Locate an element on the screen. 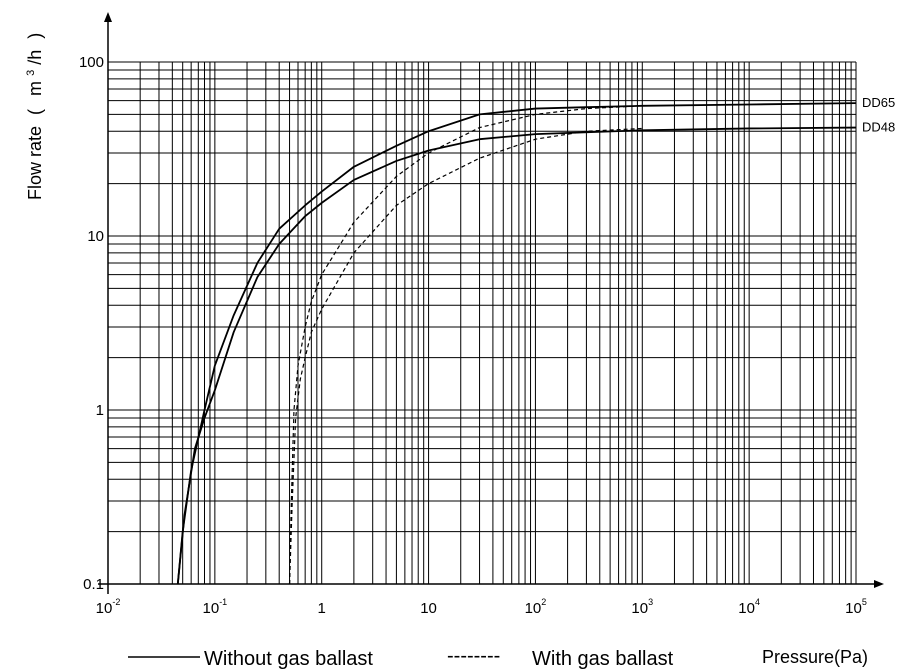 Image resolution: width=919 pixels, height=670 pixels. x-tick-label: 10 is located at coordinates (428, 608).